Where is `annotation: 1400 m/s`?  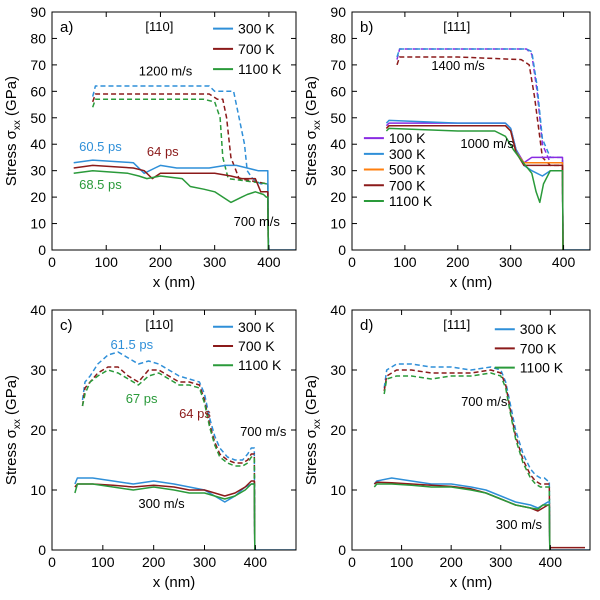 annotation: 1400 m/s is located at coordinates (458, 65).